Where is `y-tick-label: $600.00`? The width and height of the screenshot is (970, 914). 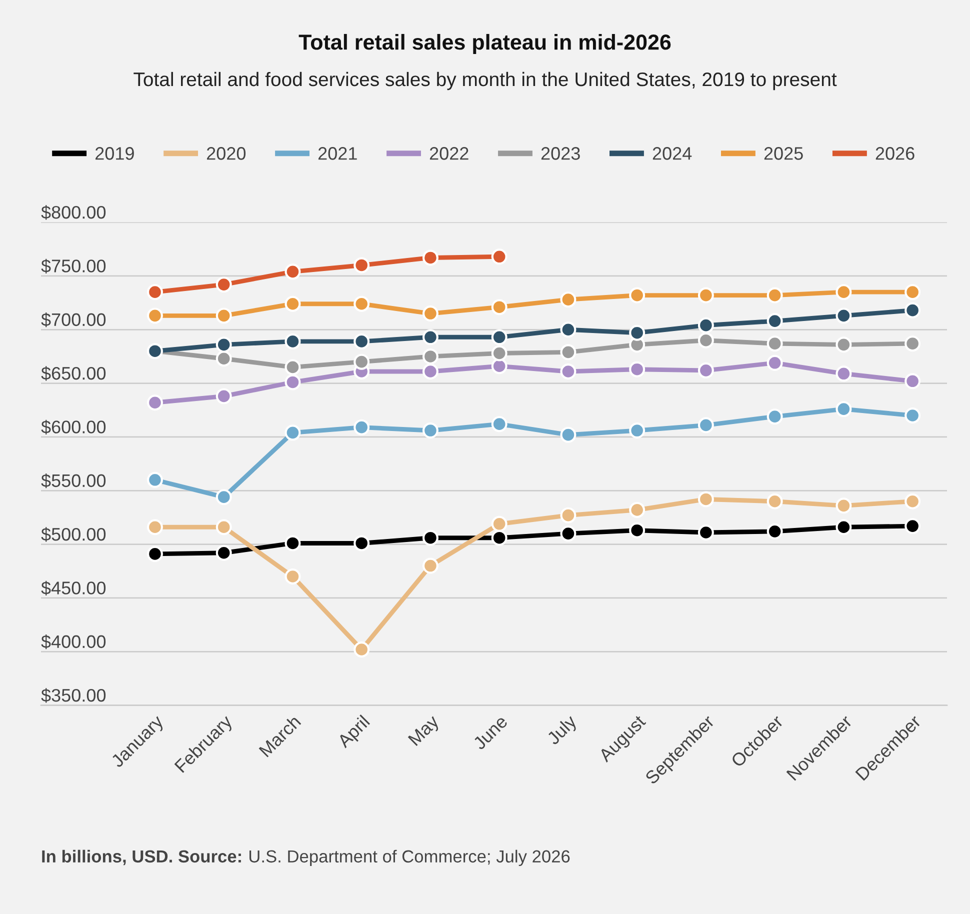 y-tick-label: $600.00 is located at coordinates (73, 427).